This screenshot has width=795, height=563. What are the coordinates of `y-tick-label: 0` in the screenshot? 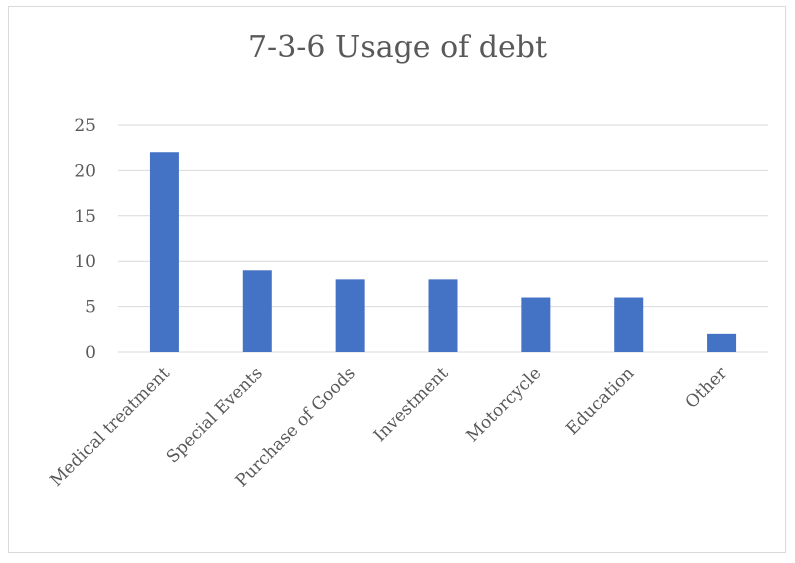 It's located at (90, 353).